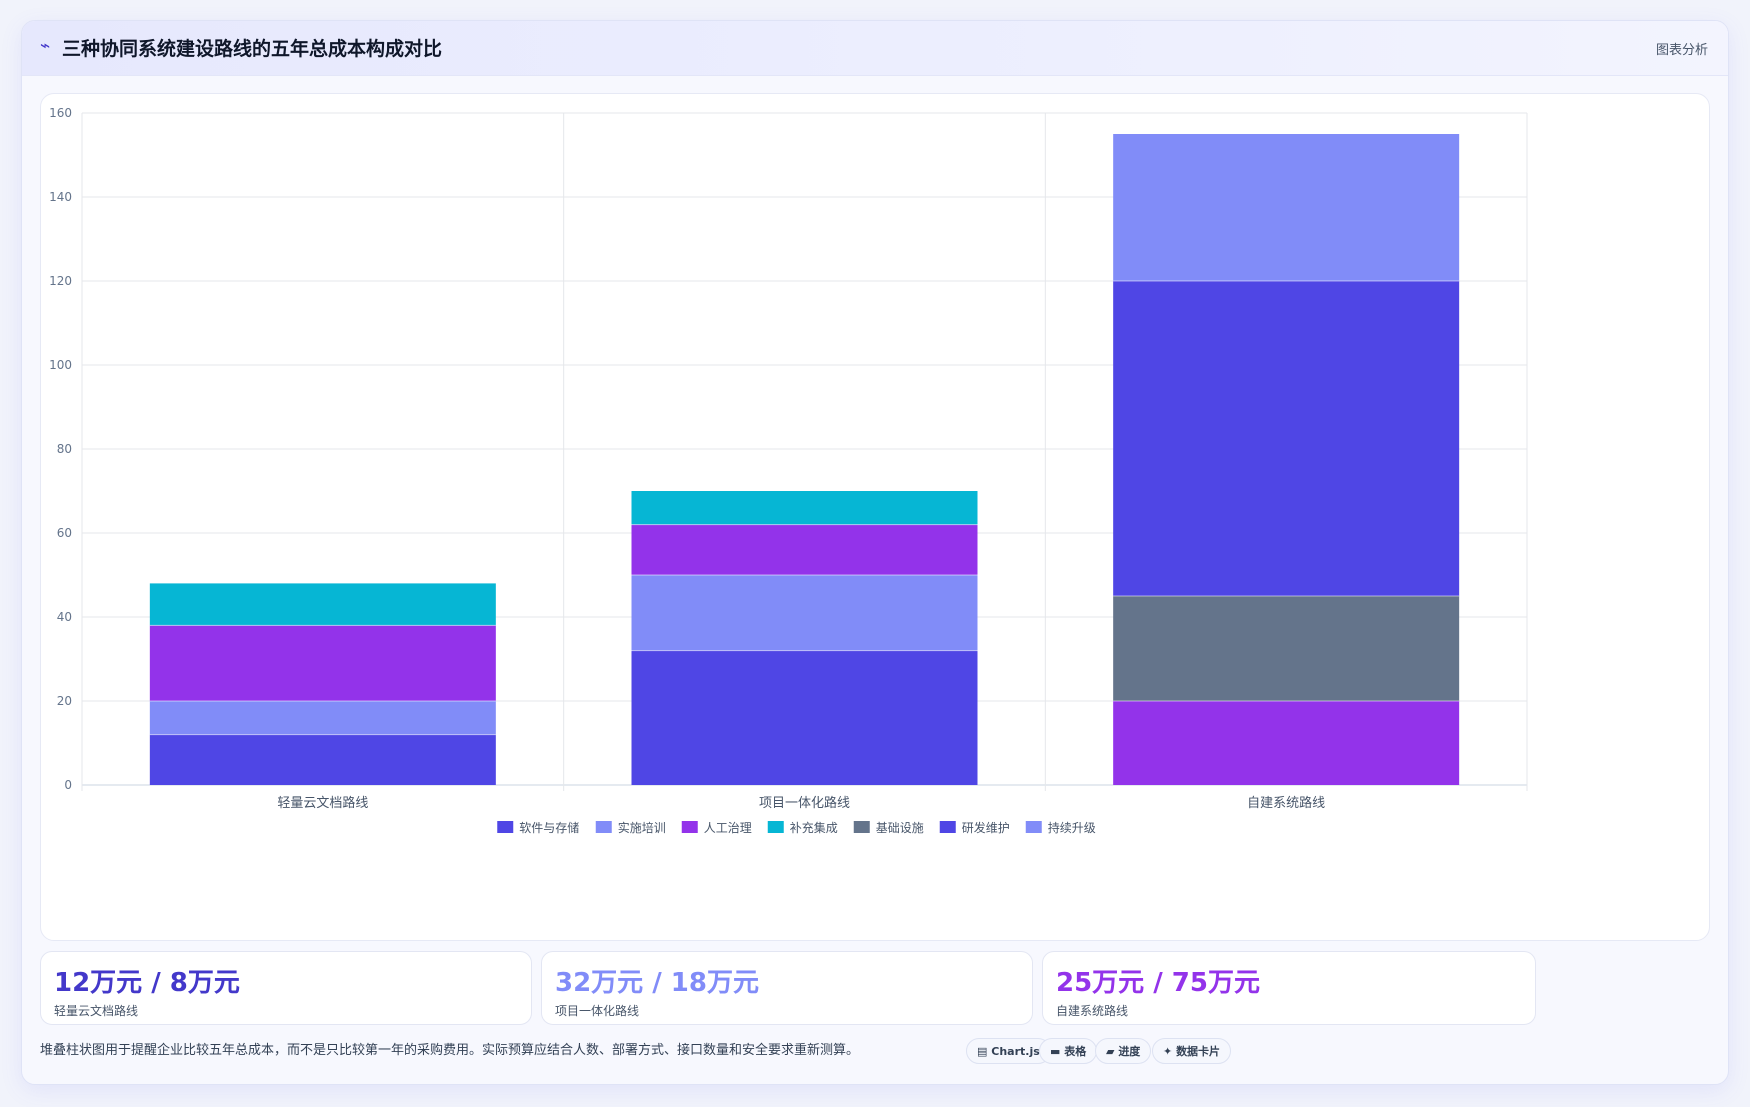  What do you see at coordinates (1129, 1051) in the screenshot?
I see `tag-label: 进度` at bounding box center [1129, 1051].